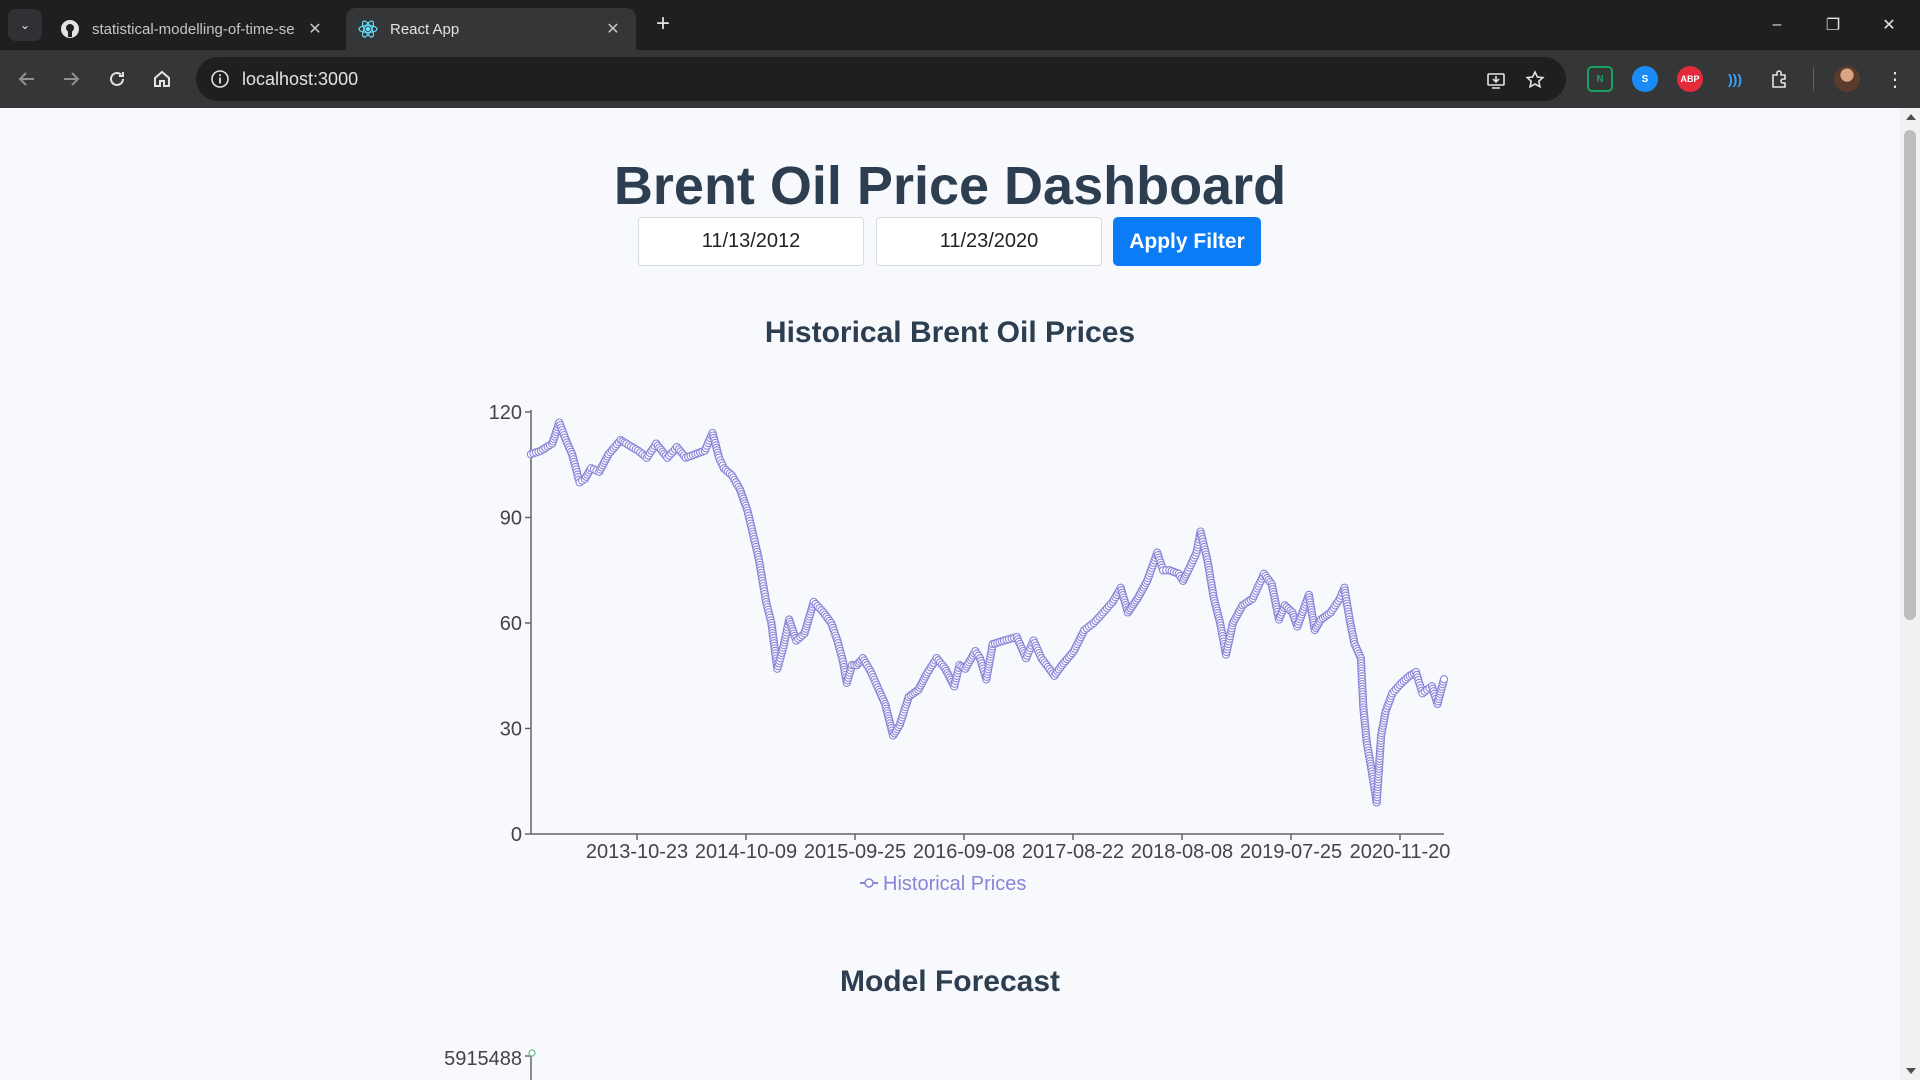 This screenshot has width=1920, height=1080. Describe the element at coordinates (751, 241) in the screenshot. I see `start-date-input` at that location.